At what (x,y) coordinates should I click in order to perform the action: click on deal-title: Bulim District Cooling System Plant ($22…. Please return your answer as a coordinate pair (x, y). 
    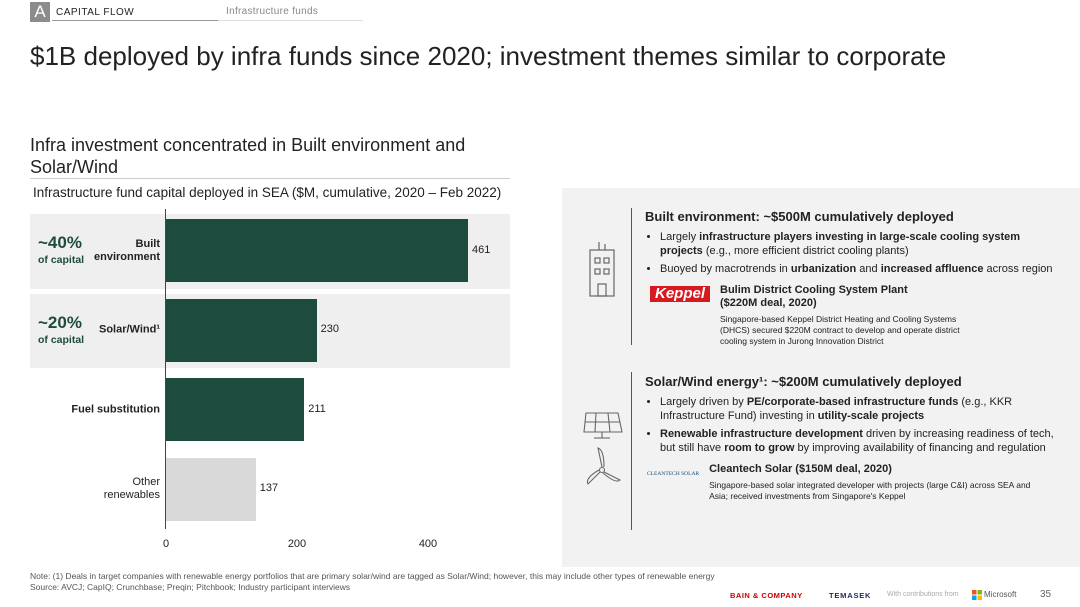
    Looking at the image, I should click on (845, 297).